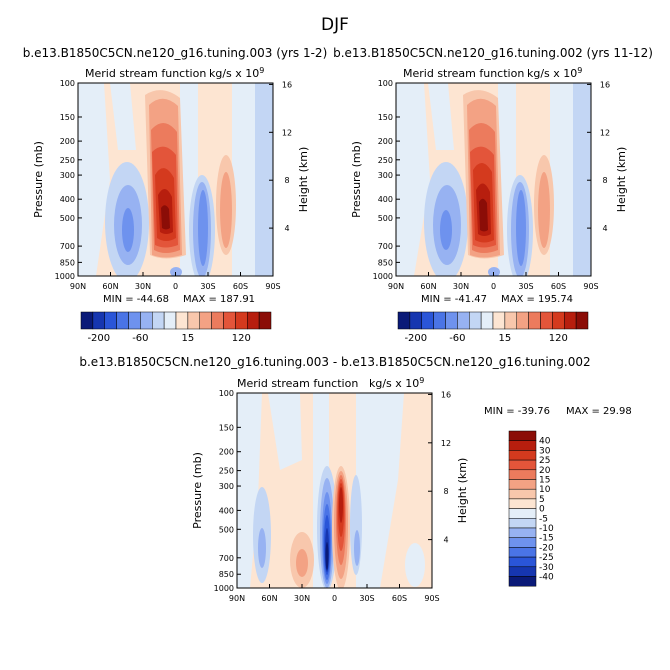  Describe the element at coordinates (287, 84) in the screenshot. I see `panel-a-ytick-right-label: 16` at that location.